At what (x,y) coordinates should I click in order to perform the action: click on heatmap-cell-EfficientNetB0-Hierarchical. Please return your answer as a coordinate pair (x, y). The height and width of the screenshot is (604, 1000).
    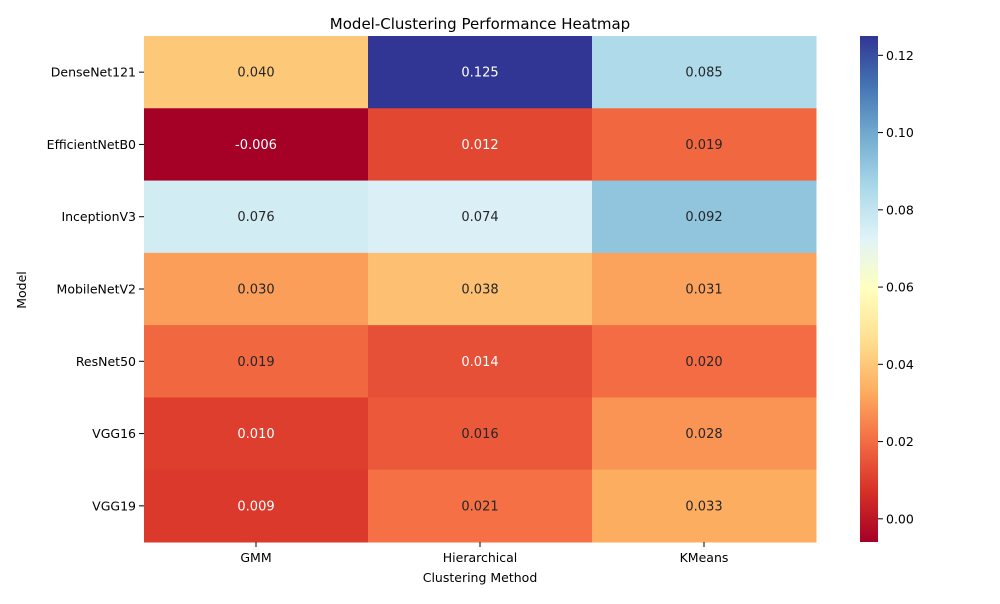
    Looking at the image, I should click on (480, 145).